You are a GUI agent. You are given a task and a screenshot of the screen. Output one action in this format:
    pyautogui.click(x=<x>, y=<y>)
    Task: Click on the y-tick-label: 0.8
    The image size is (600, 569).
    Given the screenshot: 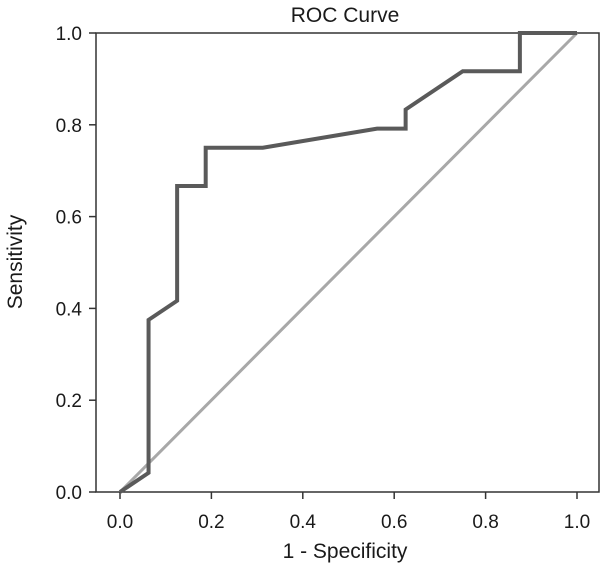 What is the action you would take?
    pyautogui.click(x=69, y=126)
    